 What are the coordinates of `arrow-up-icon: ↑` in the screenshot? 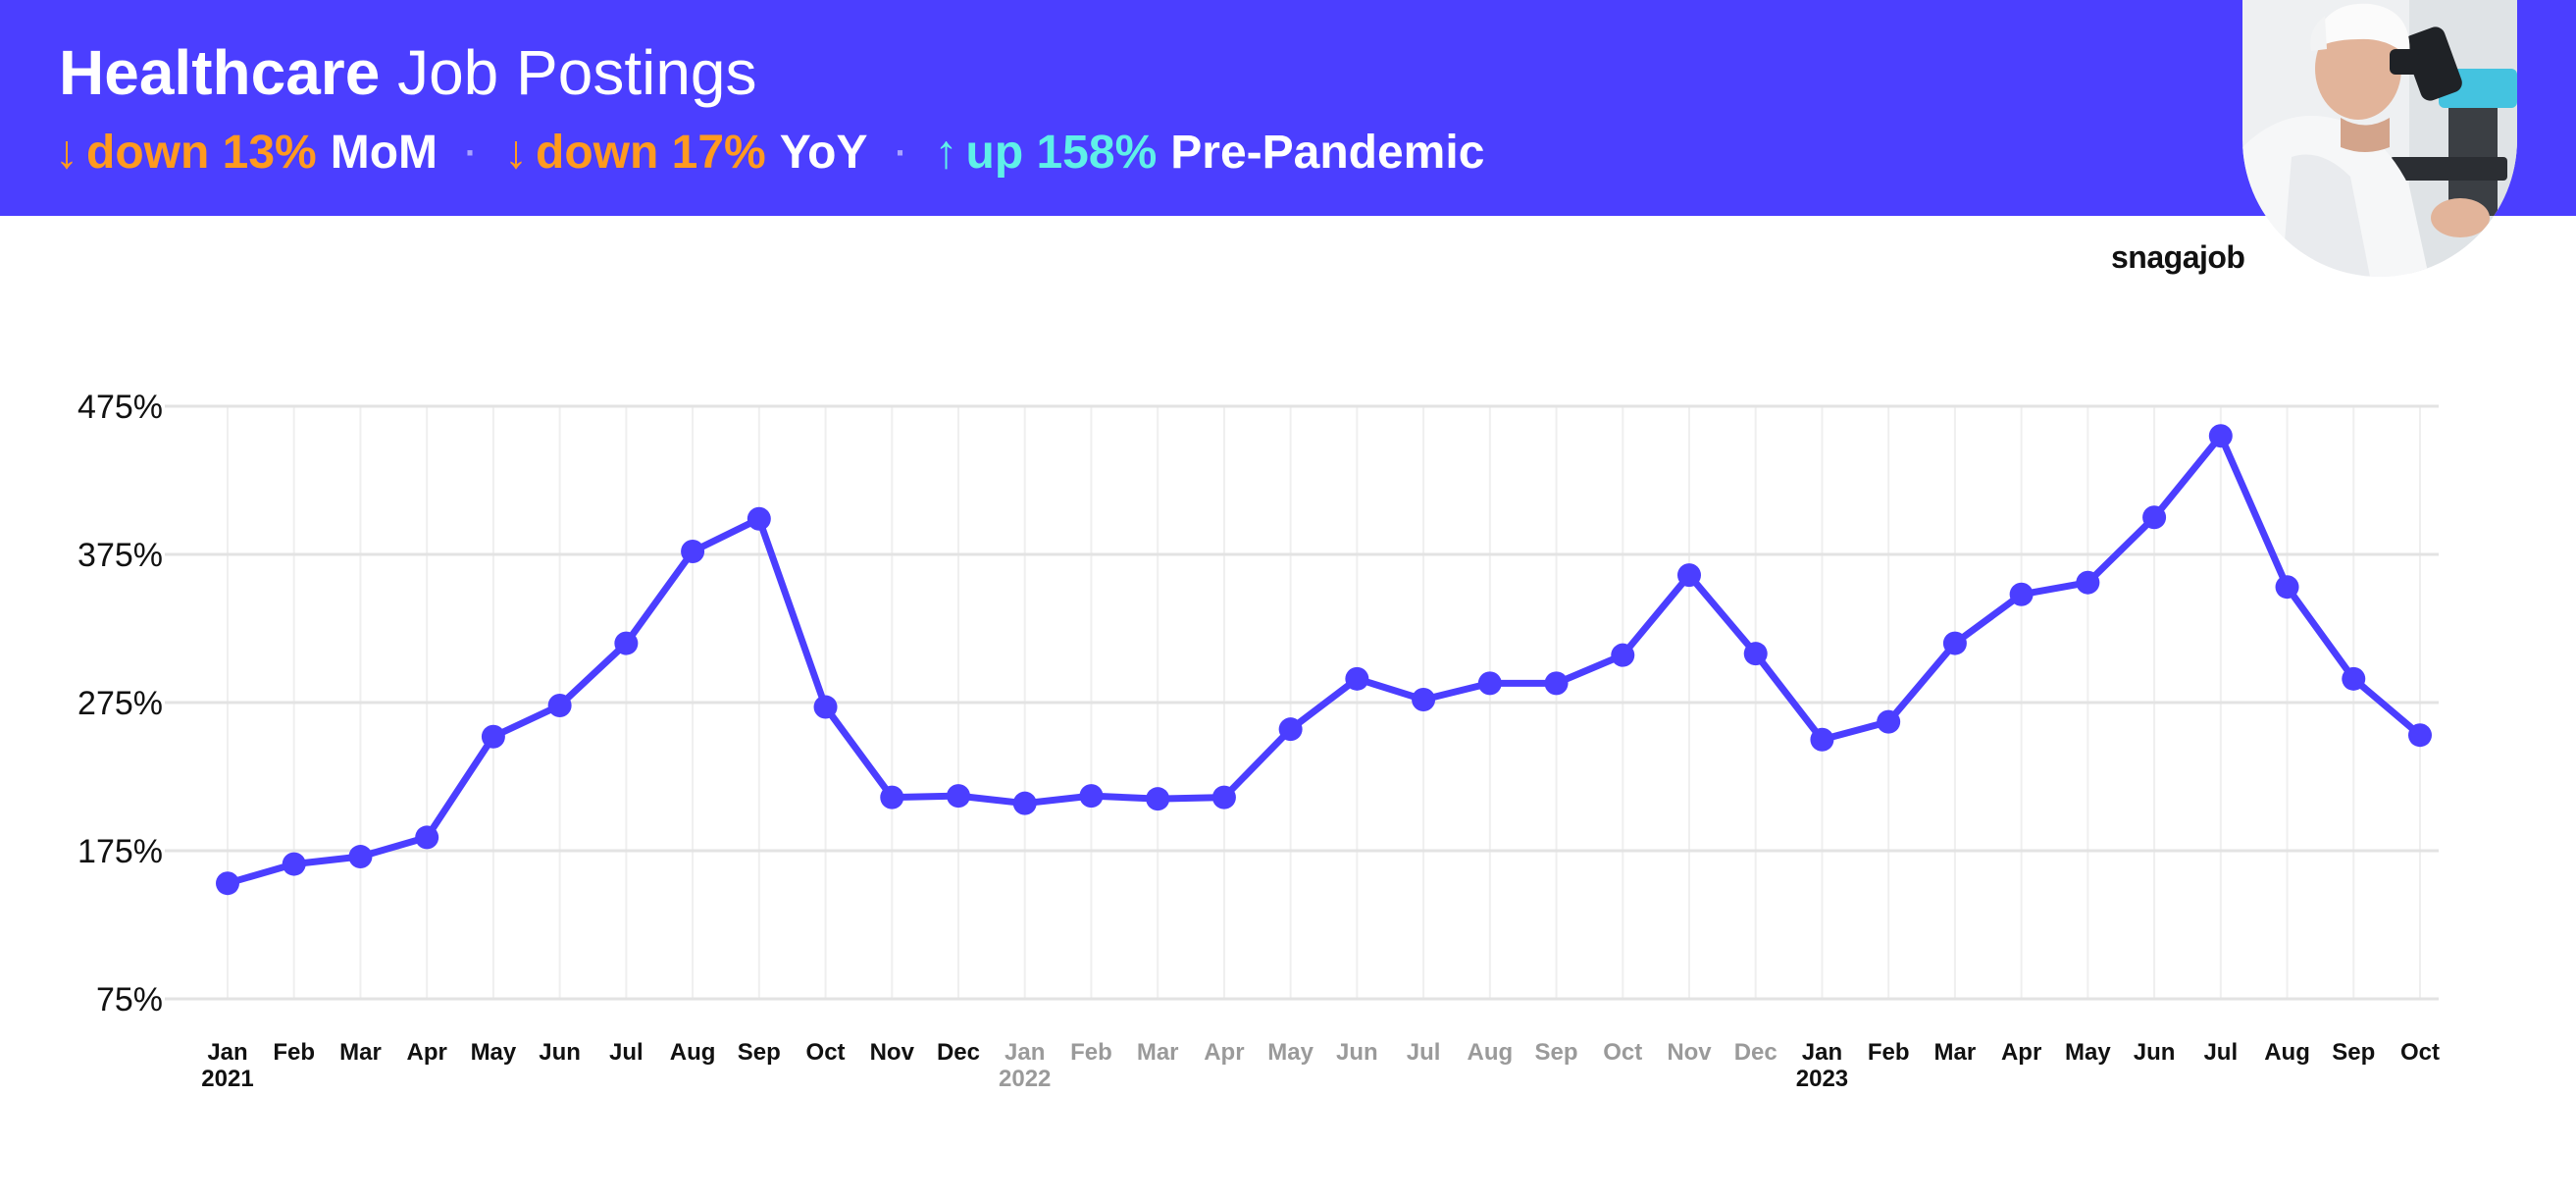 It's located at (946, 153).